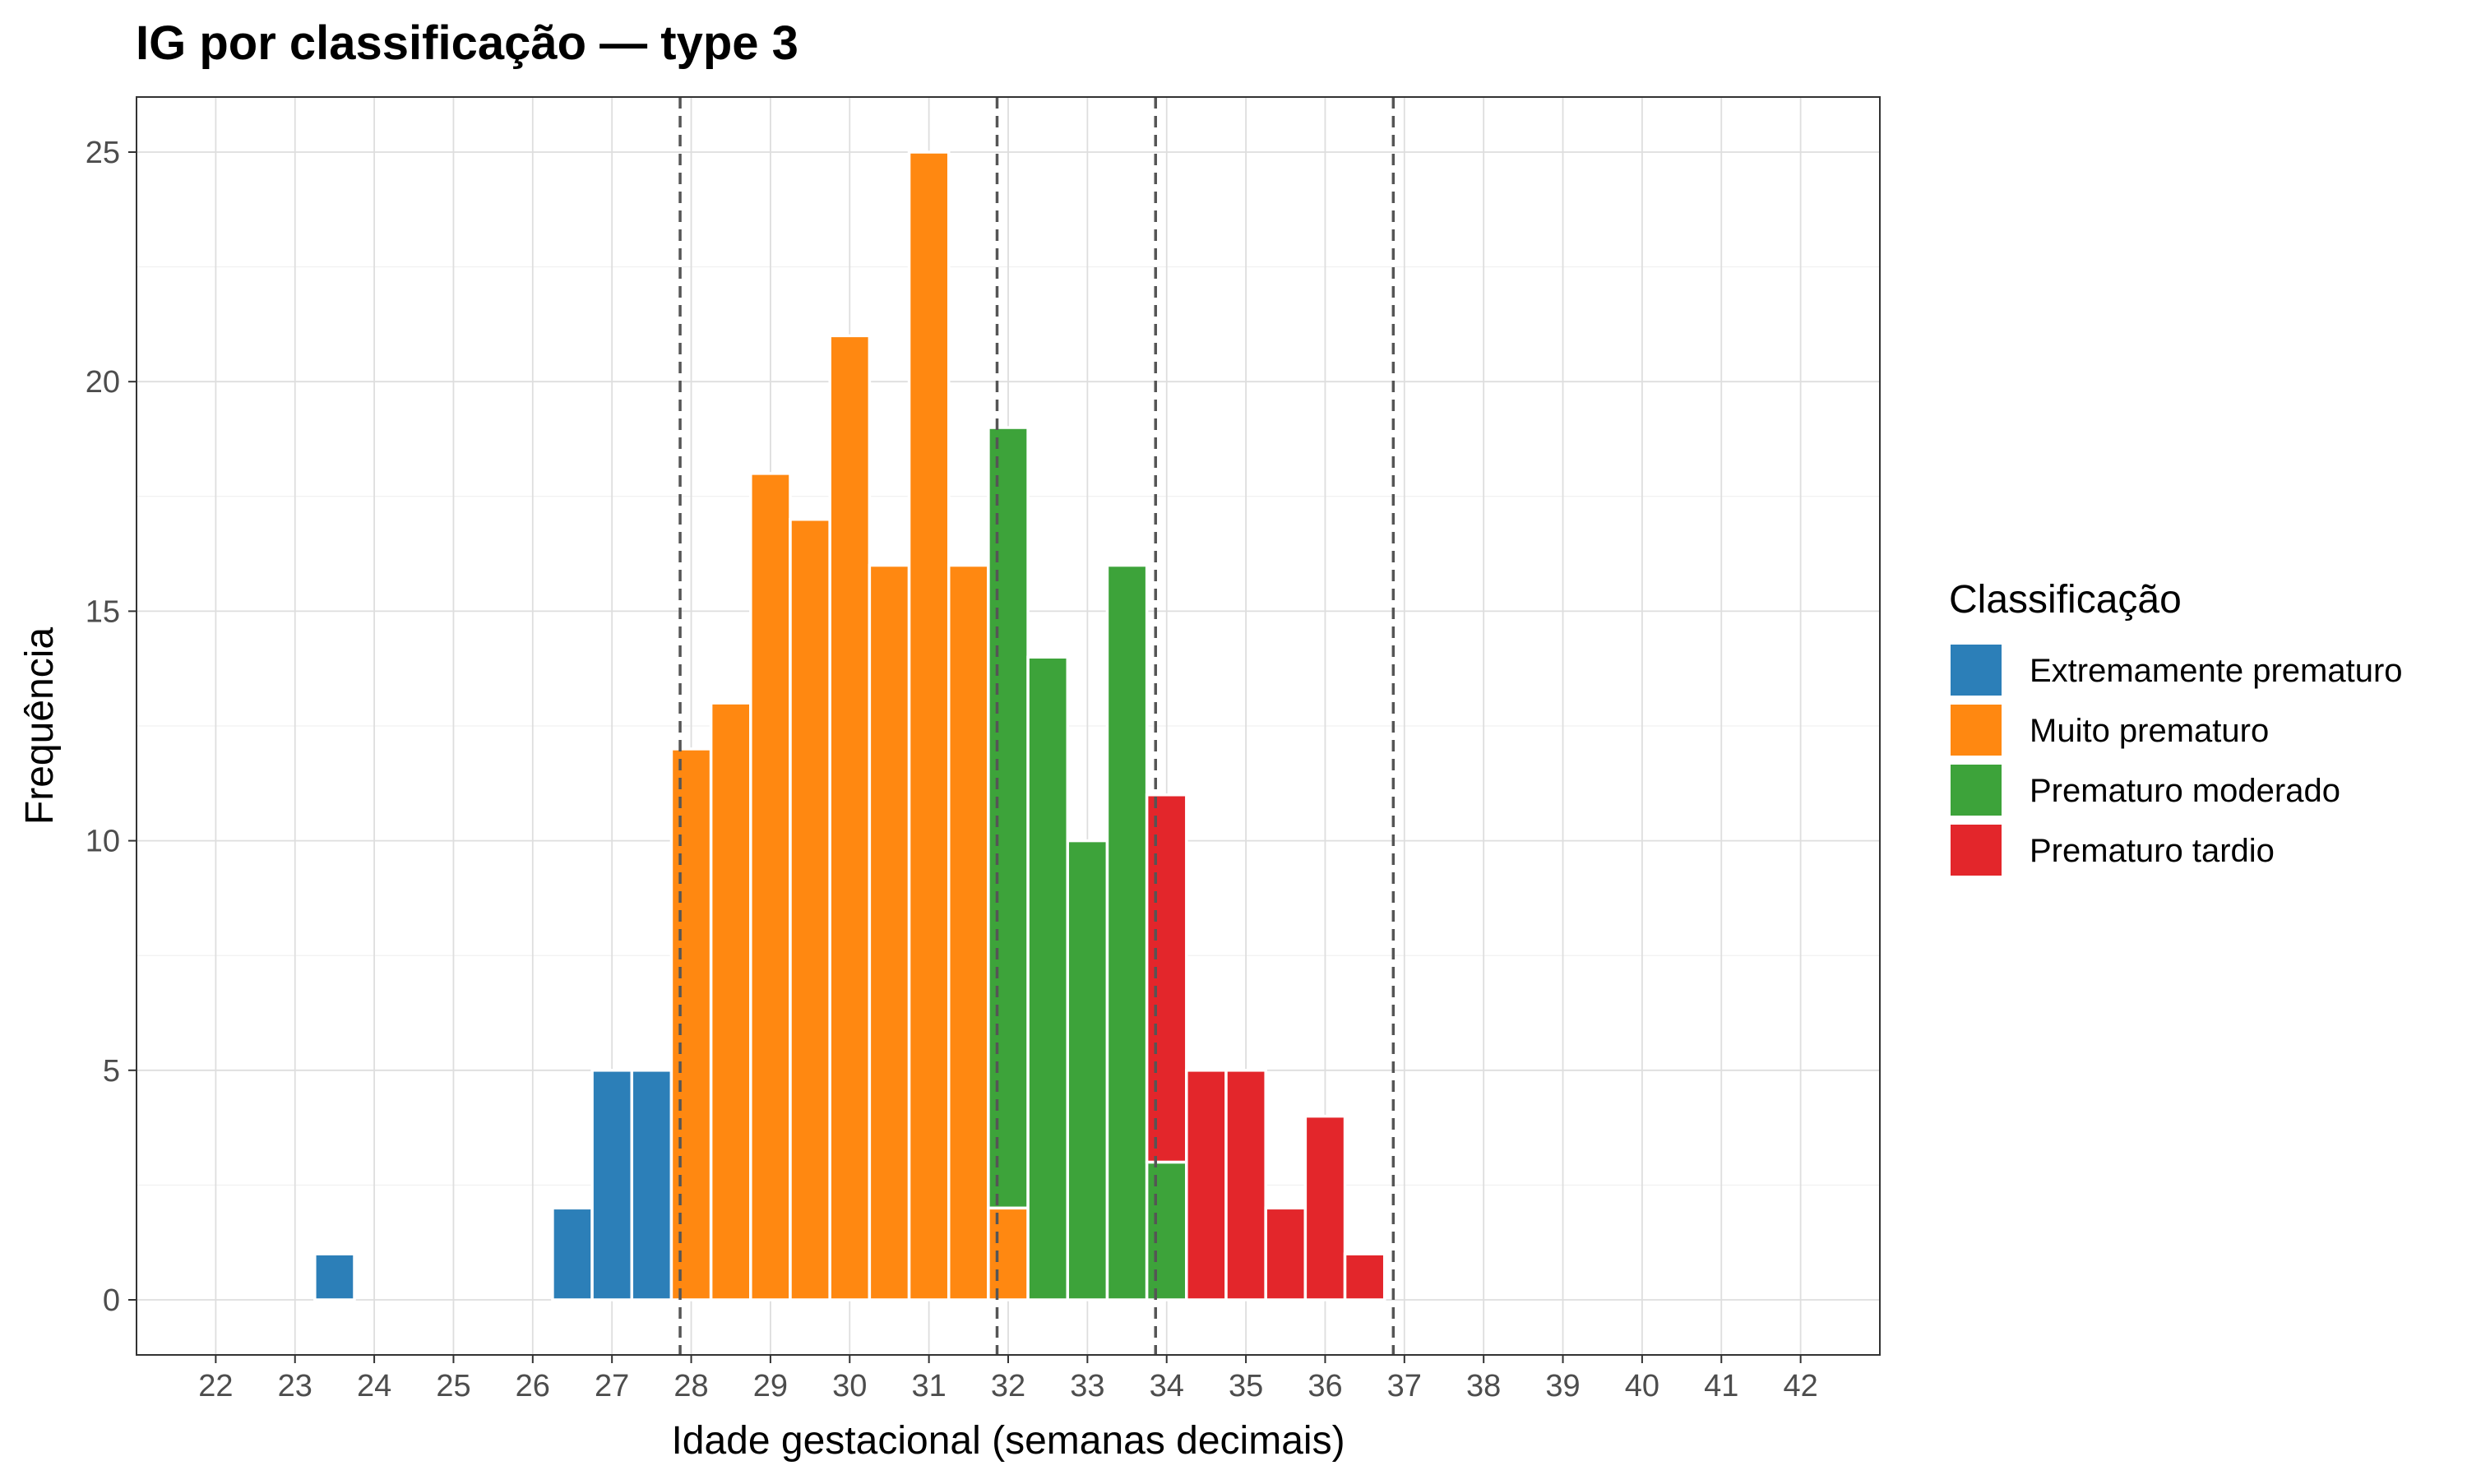  Describe the element at coordinates (690, 1386) in the screenshot. I see `x-tick-label: 28` at that location.